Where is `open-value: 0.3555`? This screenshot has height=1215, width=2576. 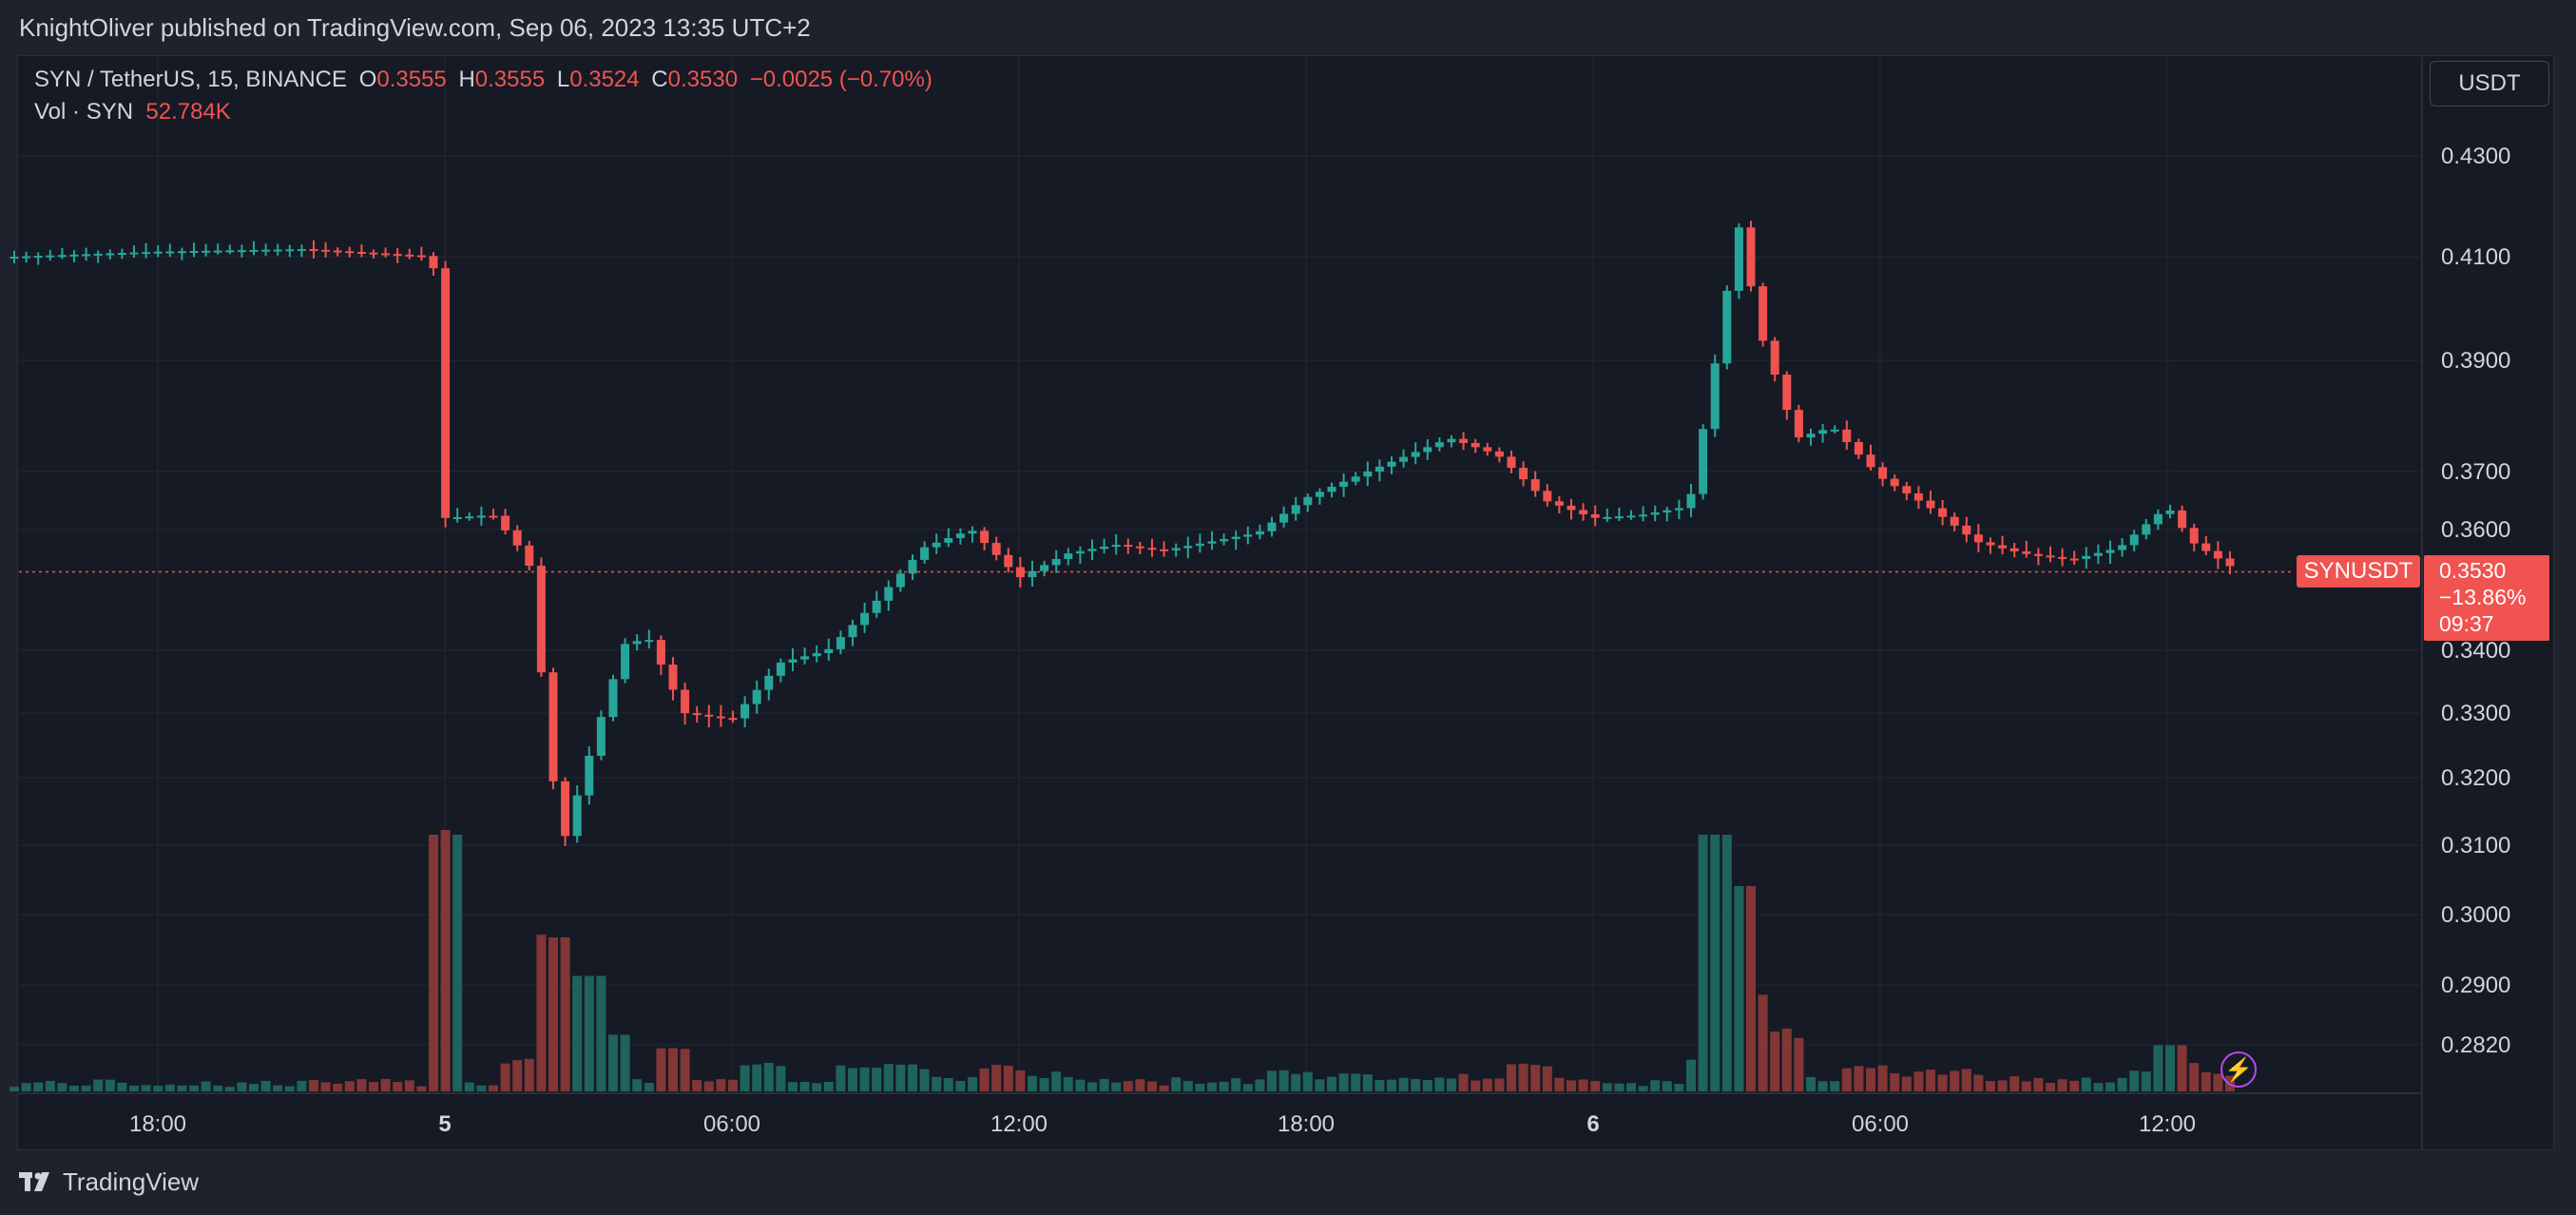 open-value: 0.3555 is located at coordinates (411, 79).